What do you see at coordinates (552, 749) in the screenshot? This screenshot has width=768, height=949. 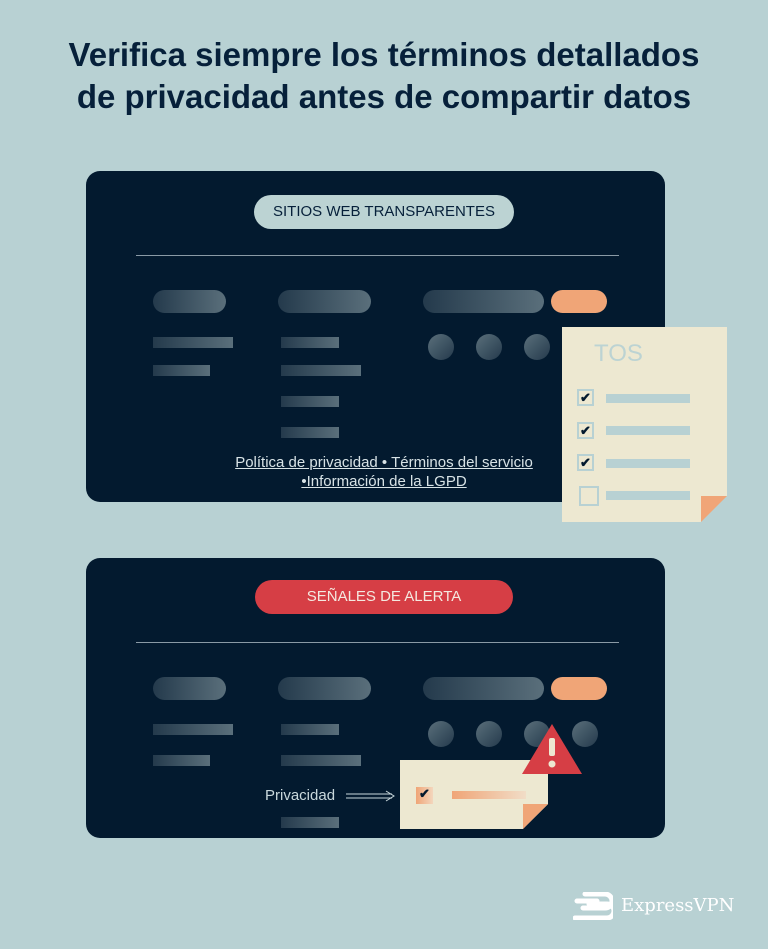 I see `warning-icon` at bounding box center [552, 749].